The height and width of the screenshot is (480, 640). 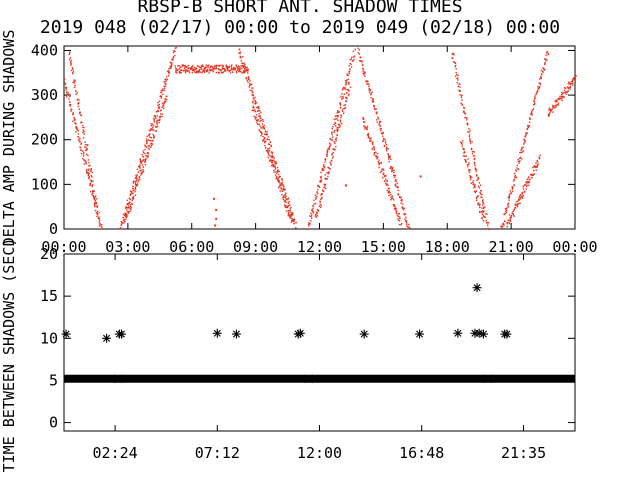 What do you see at coordinates (511, 247) in the screenshot?
I see `top-x-tick-label: 21:00` at bounding box center [511, 247].